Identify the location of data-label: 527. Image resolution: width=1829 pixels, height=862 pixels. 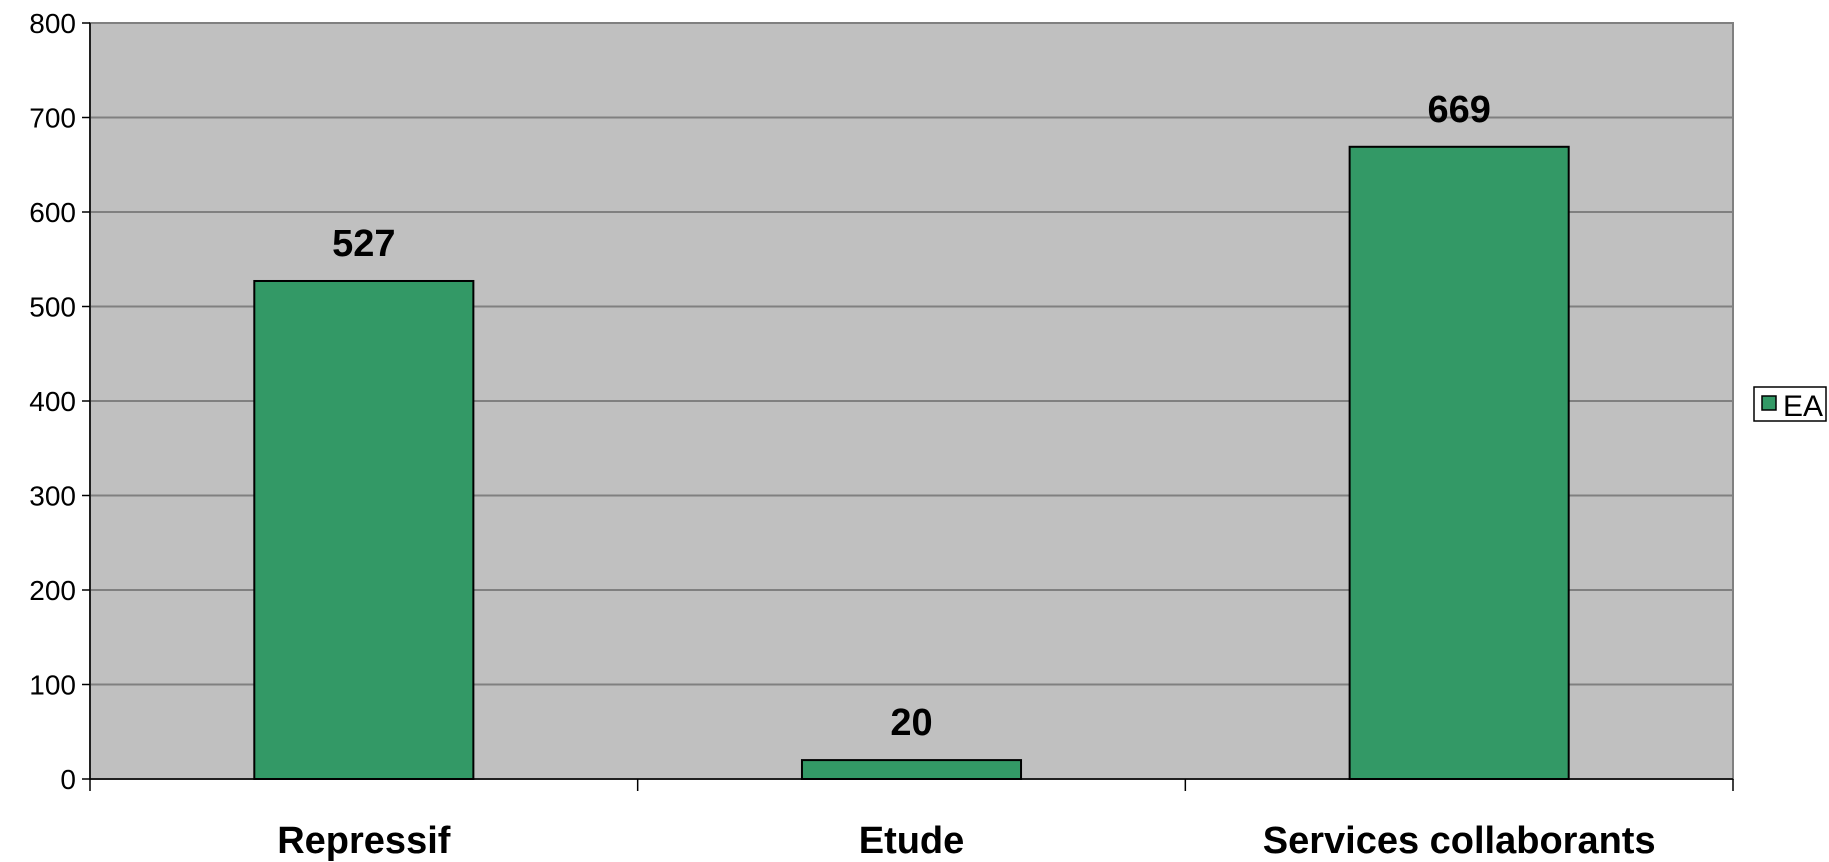
(363, 244).